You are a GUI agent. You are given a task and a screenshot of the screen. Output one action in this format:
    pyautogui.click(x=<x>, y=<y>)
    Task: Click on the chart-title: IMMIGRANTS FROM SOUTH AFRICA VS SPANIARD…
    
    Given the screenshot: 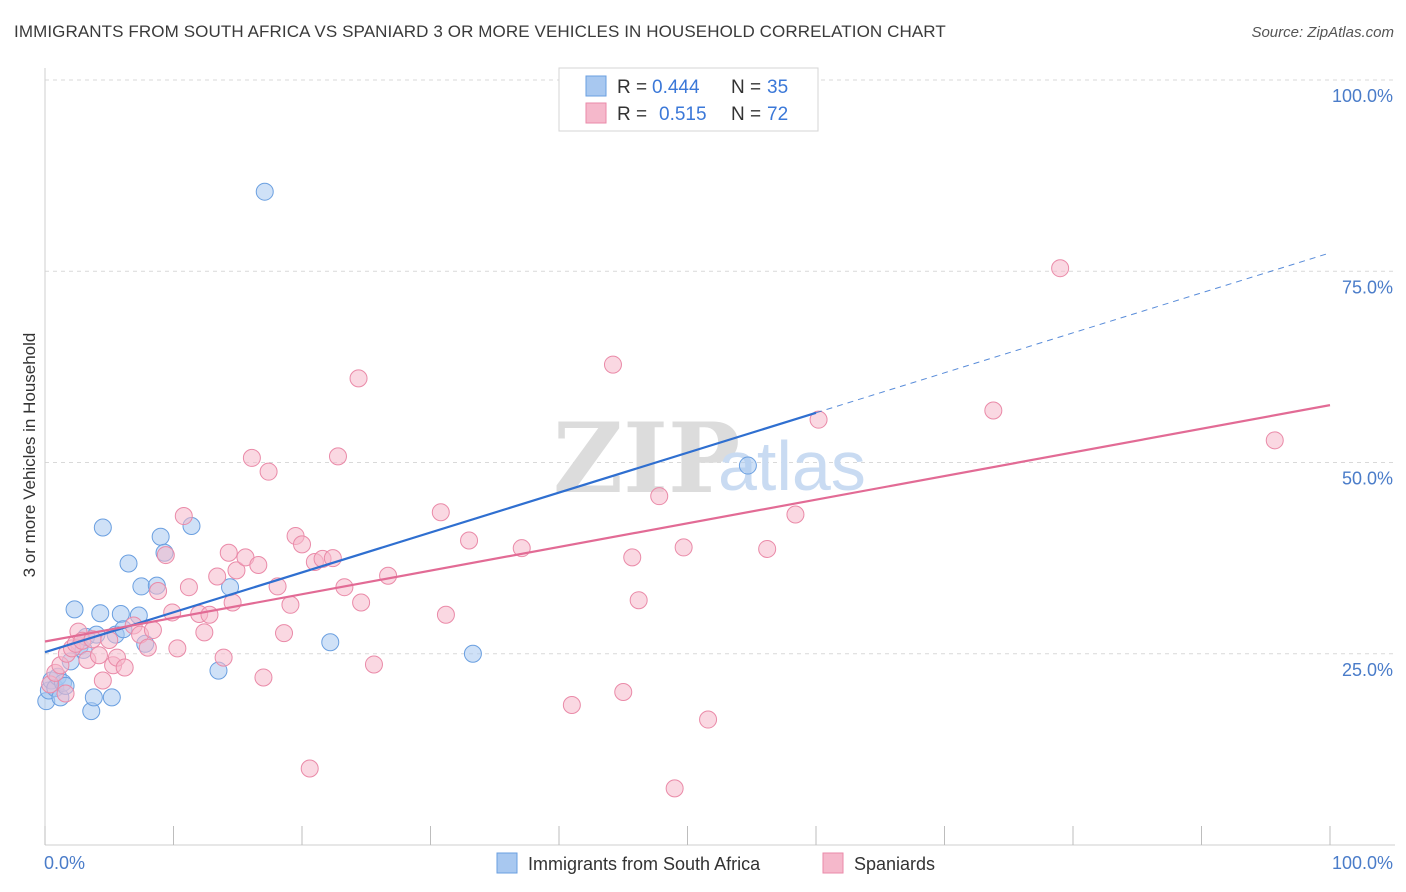 What is the action you would take?
    pyautogui.click(x=480, y=31)
    